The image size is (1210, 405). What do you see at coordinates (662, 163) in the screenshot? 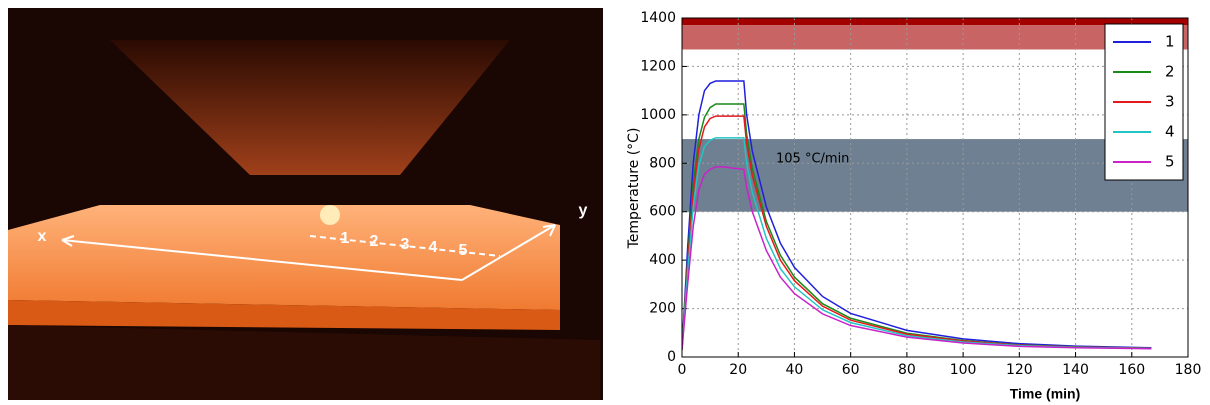
I see `y-tick-label: 800` at bounding box center [662, 163].